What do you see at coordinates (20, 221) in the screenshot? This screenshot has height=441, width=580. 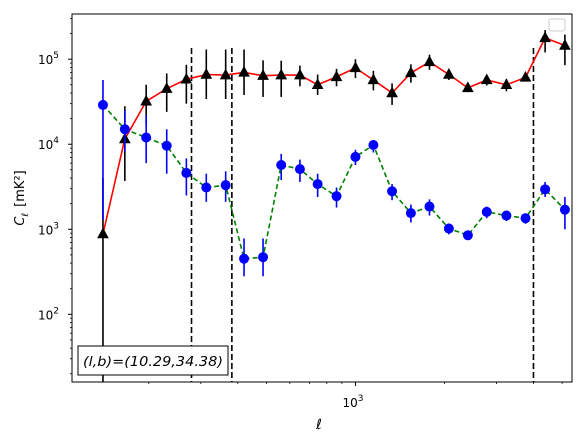 I see `y-axis-label-main: C` at bounding box center [20, 221].